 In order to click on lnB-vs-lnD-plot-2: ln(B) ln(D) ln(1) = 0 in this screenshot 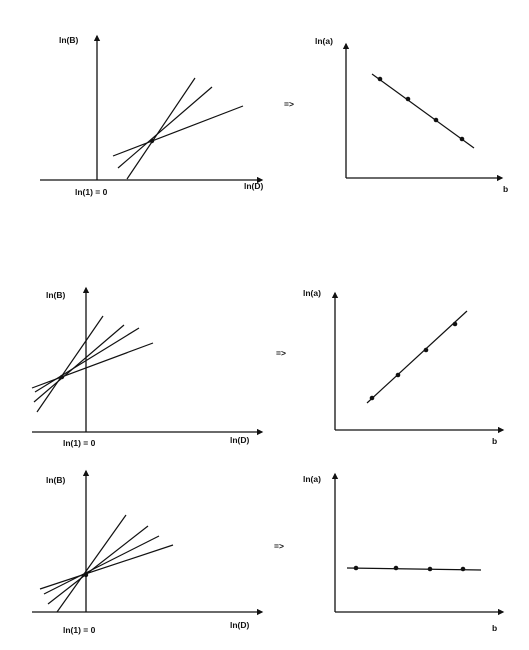, I will do `click(147, 367)`.